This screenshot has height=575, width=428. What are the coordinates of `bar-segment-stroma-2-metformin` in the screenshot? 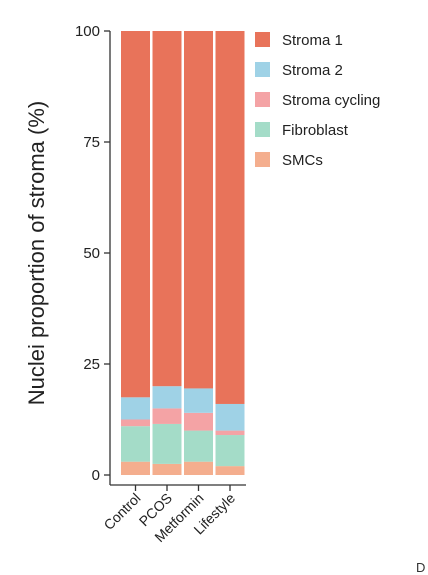 It's located at (198, 400).